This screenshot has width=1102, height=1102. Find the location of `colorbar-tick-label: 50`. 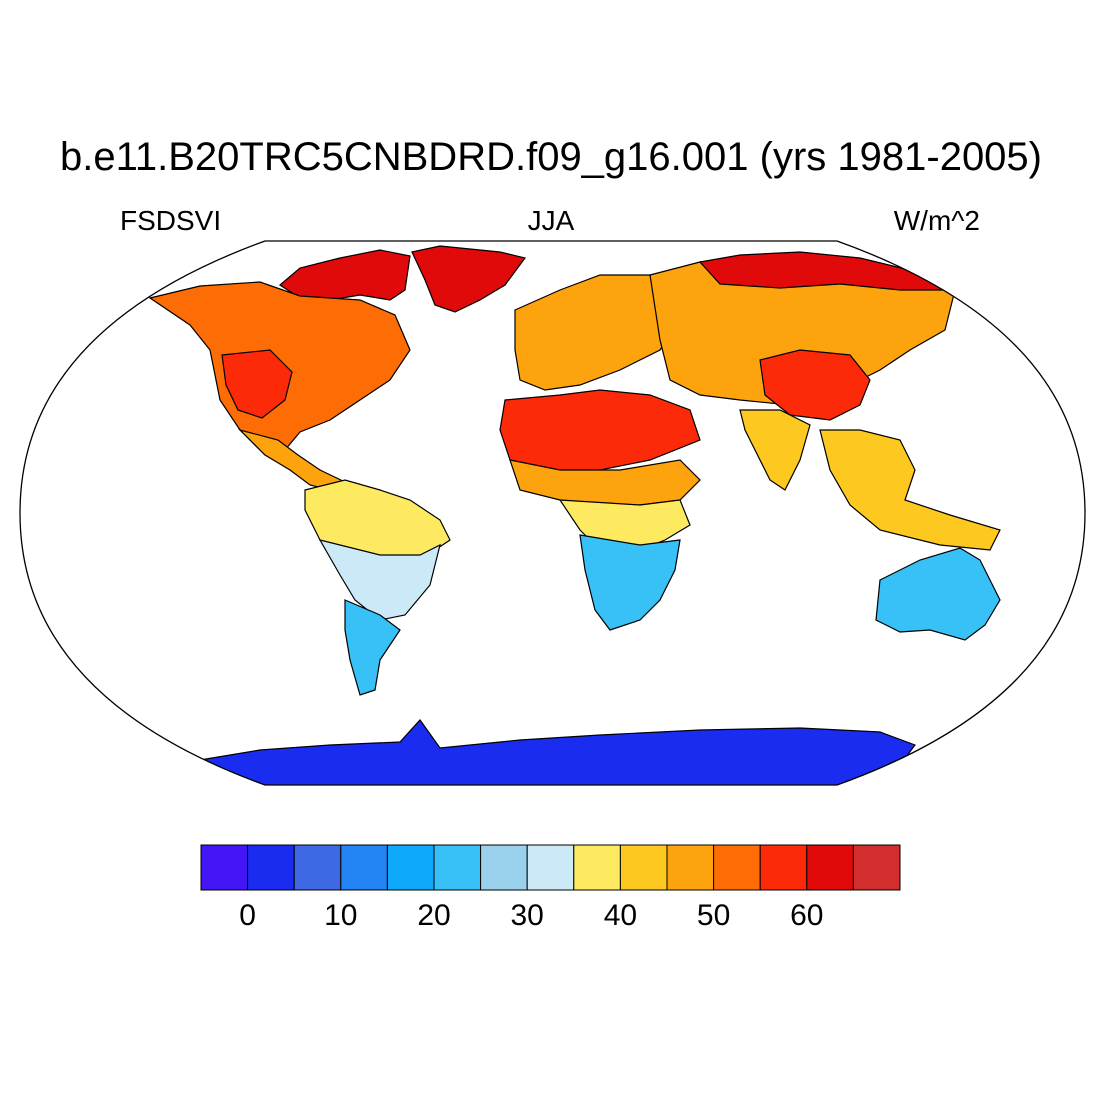

colorbar-tick-label: 50 is located at coordinates (713, 915).